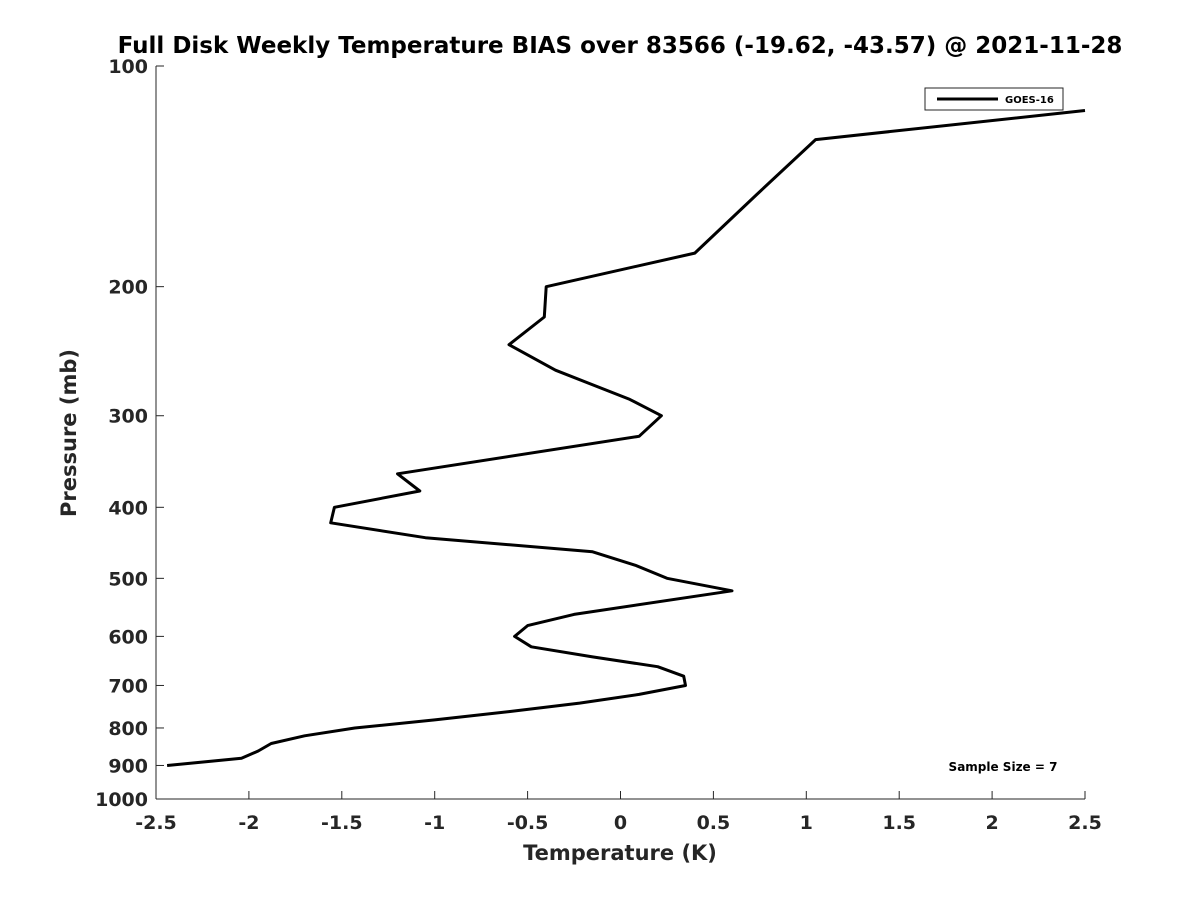 This screenshot has height=900, width=1200. I want to click on y-tick-label: 700, so click(128, 686).